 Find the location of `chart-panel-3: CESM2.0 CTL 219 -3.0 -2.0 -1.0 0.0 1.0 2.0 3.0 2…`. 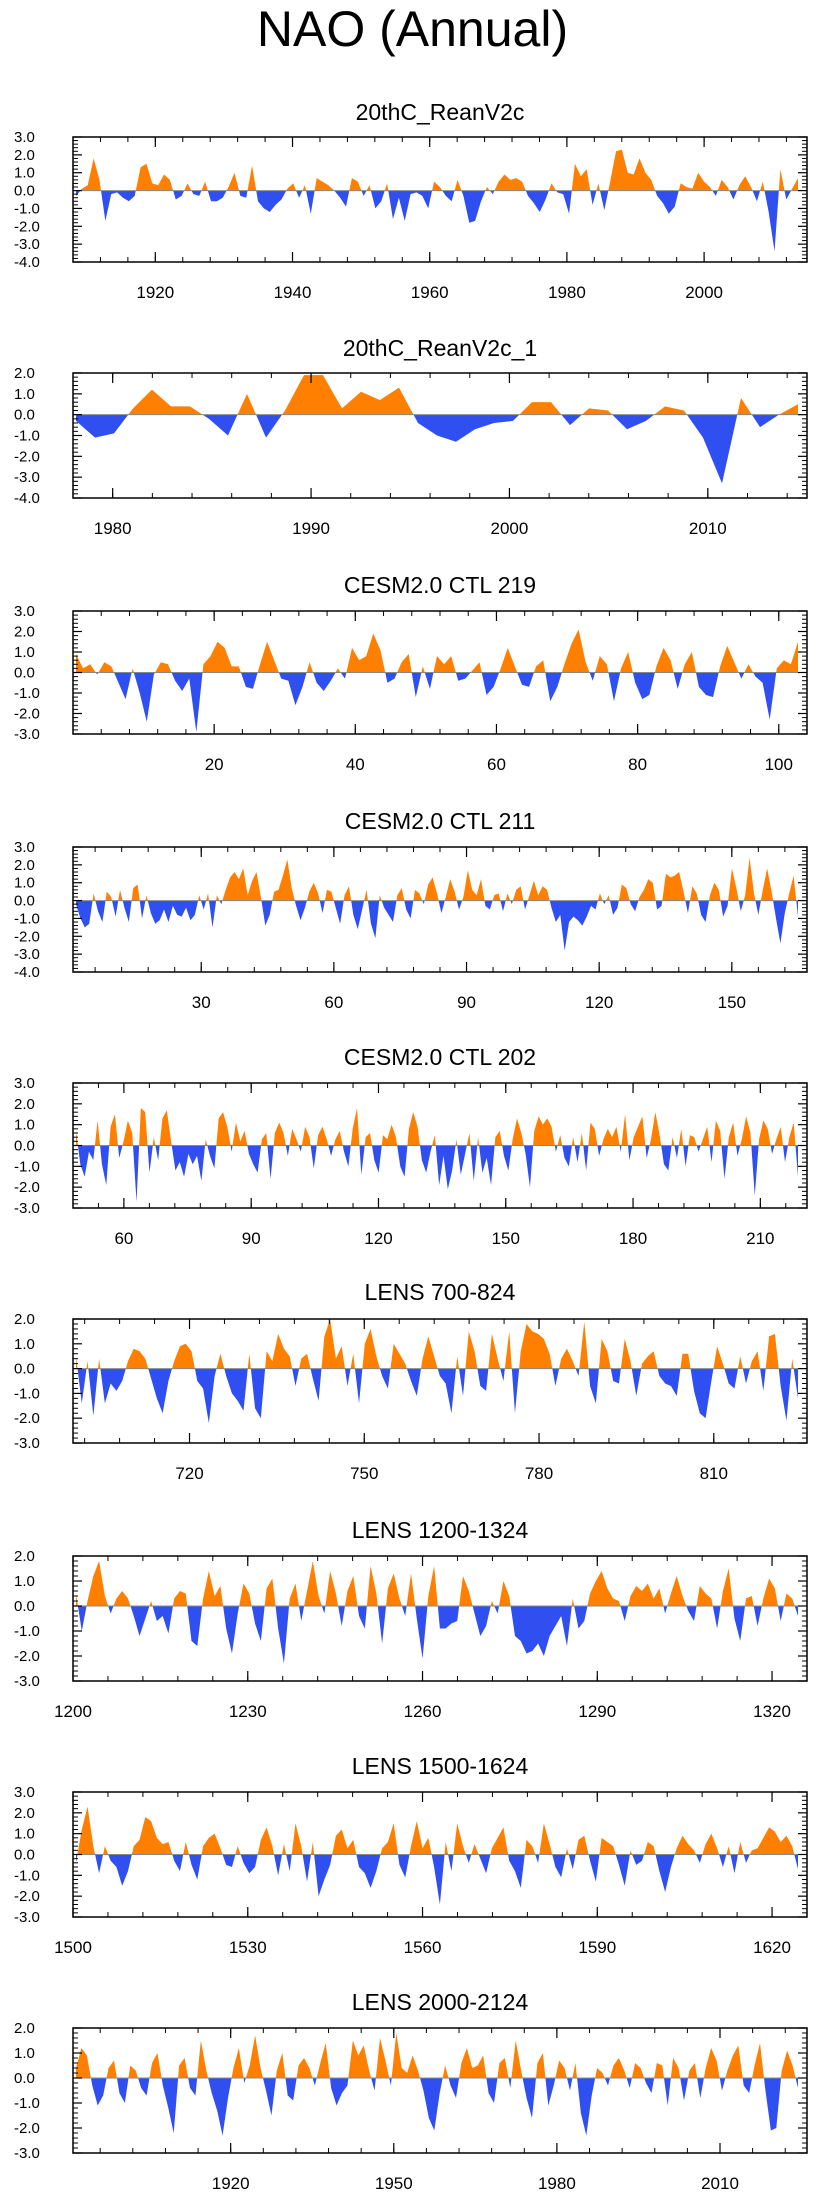

chart-panel-3: CESM2.0 CTL 219 -3.0 -2.0 -1.0 0.0 1.0 2.0 3.0 2… is located at coordinates (411, 673).